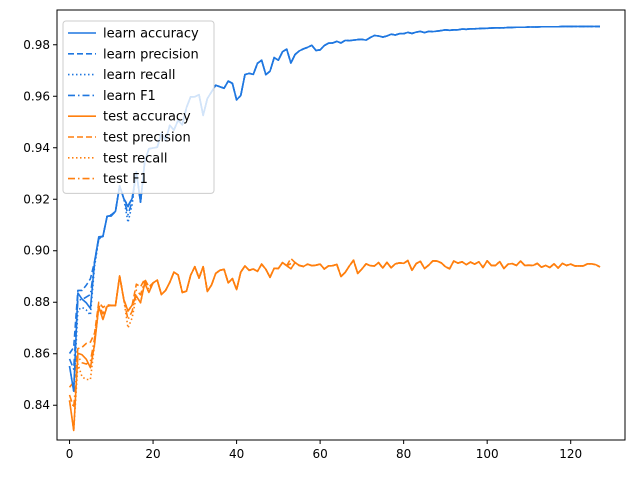  I want to click on x-axis: 0 20 40 60 80 100 120, so click(324, 450).